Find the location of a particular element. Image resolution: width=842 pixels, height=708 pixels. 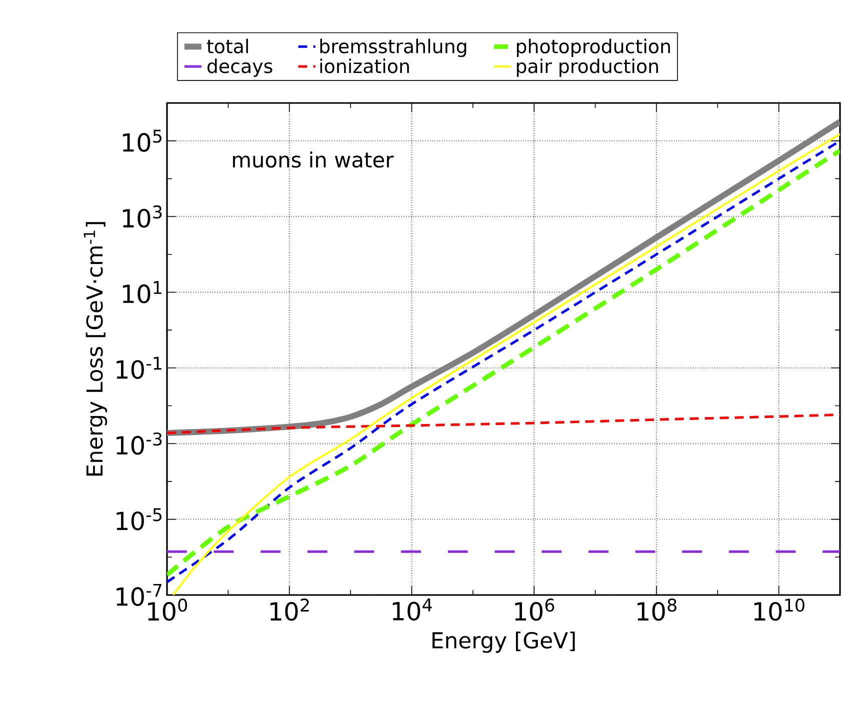

legend-label: total is located at coordinates (227, 46).